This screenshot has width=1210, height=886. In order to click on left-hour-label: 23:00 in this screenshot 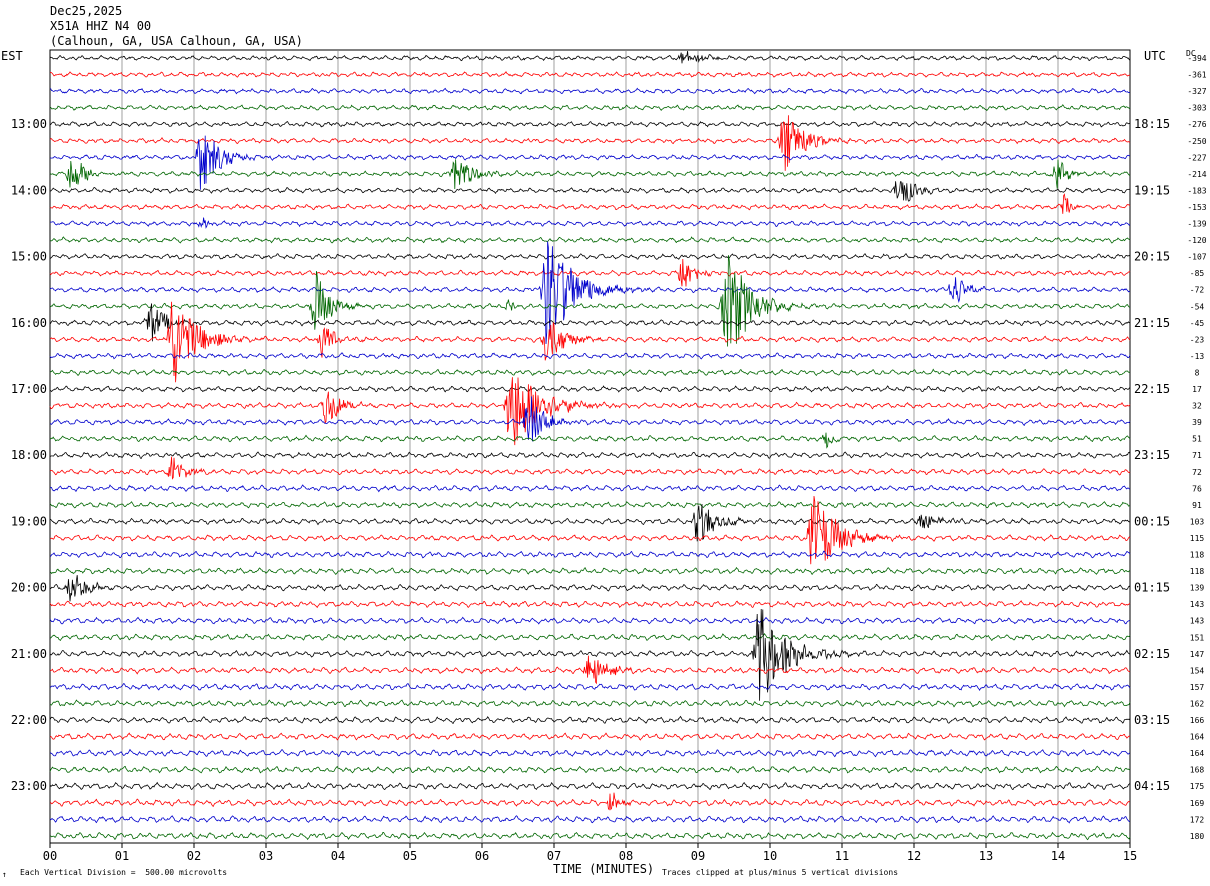, I will do `click(29, 786)`.